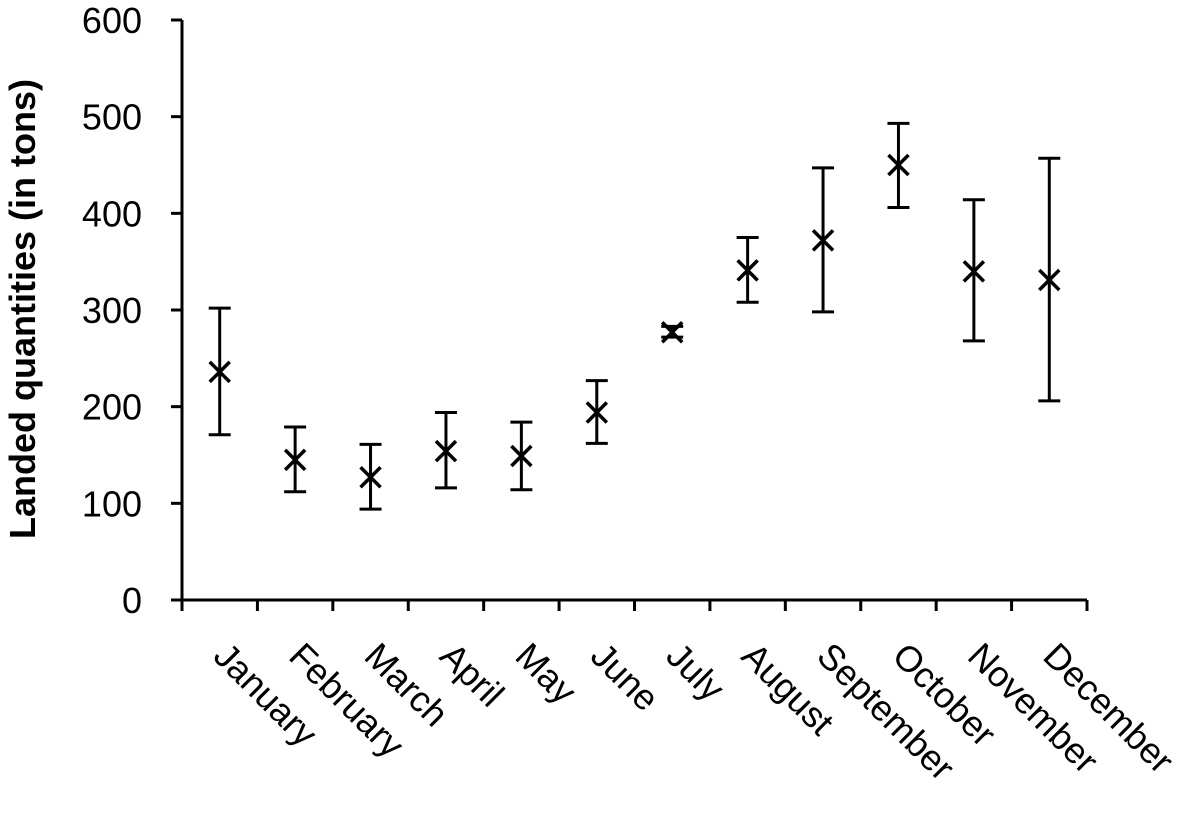  What do you see at coordinates (696, 672) in the screenshot?
I see `x-tick-label: July` at bounding box center [696, 672].